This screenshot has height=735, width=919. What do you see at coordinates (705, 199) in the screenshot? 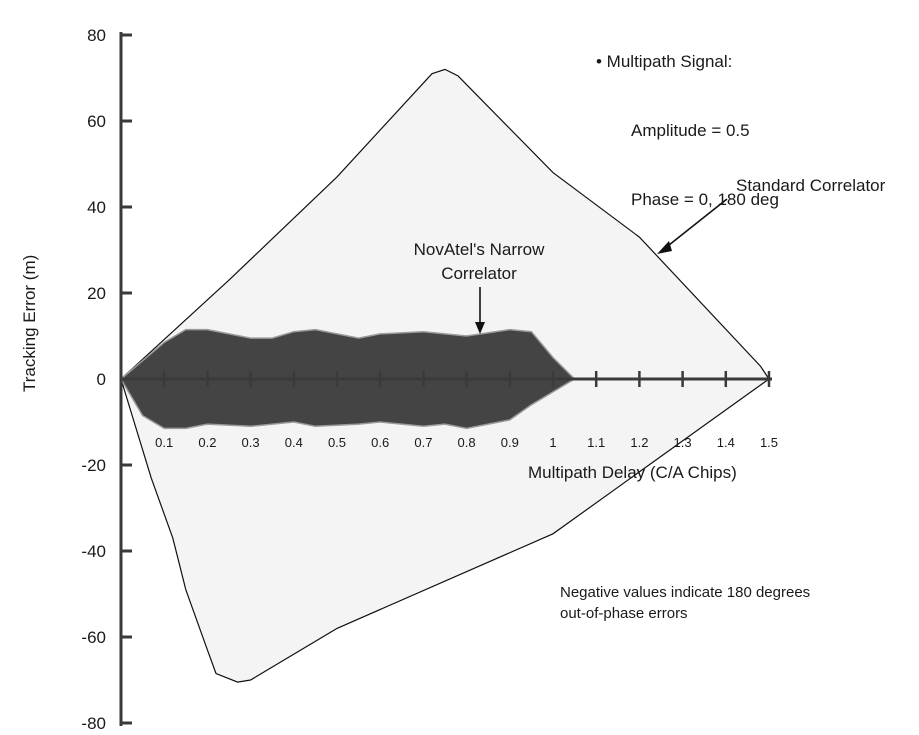
I see `phase-value: Phase = 0, 180 deg` at bounding box center [705, 199].